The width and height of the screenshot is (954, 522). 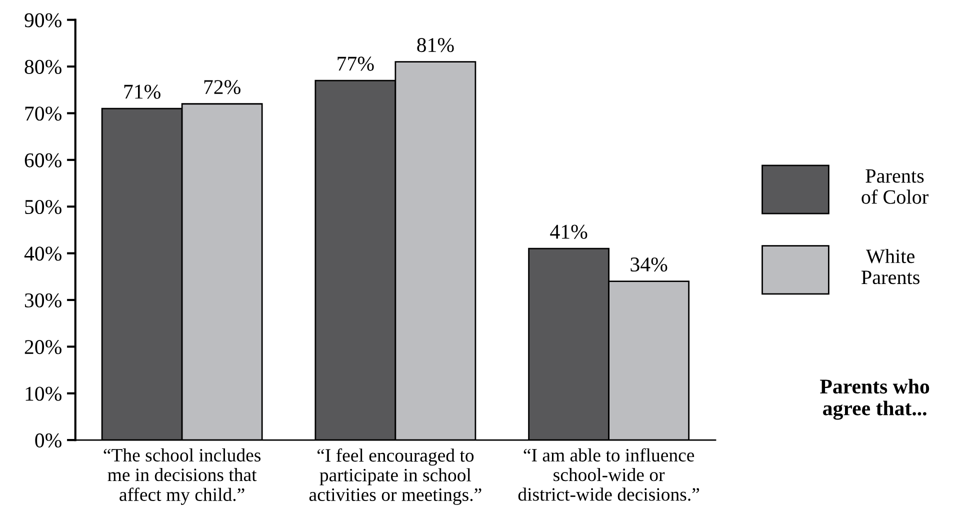 I want to click on legend-label: White Parents, so click(x=891, y=266).